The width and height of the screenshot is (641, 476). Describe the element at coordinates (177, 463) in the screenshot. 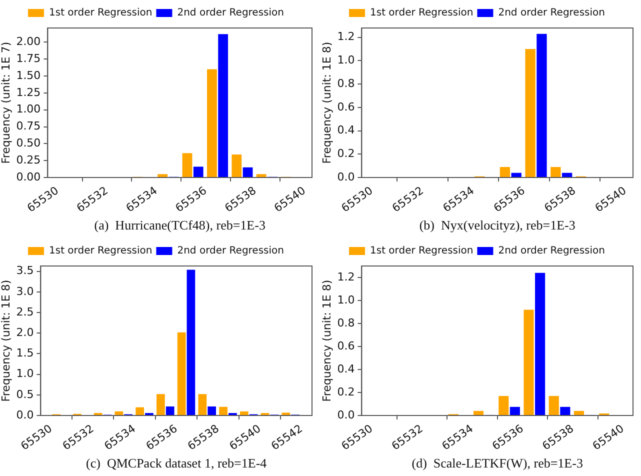

I see `x-axis-title: (c) QMCPack dataset 1, reb=1E-4` at that location.